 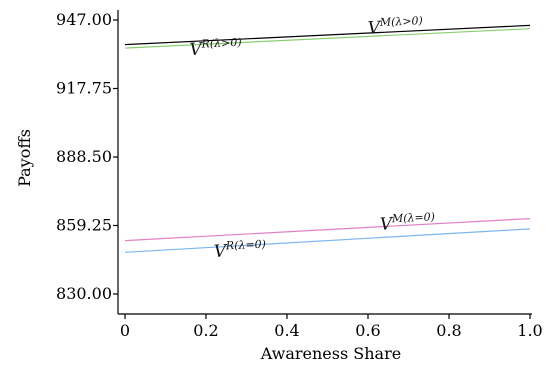 I want to click on x-tick-label: 0.6, so click(x=367, y=330).